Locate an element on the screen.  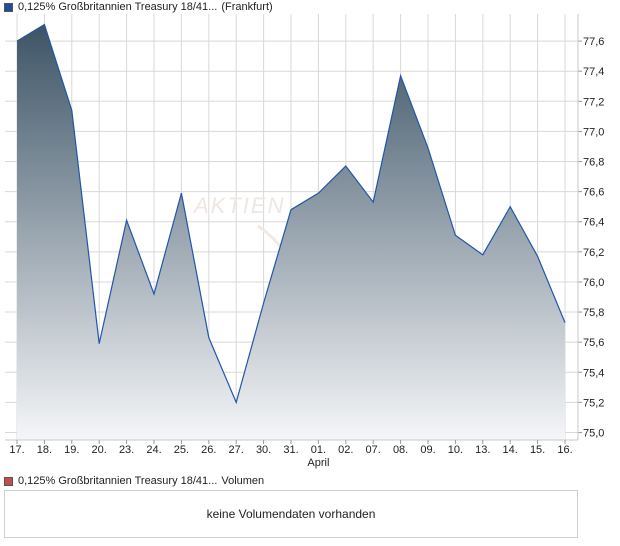
volume-legend-swatch is located at coordinates (8, 481).